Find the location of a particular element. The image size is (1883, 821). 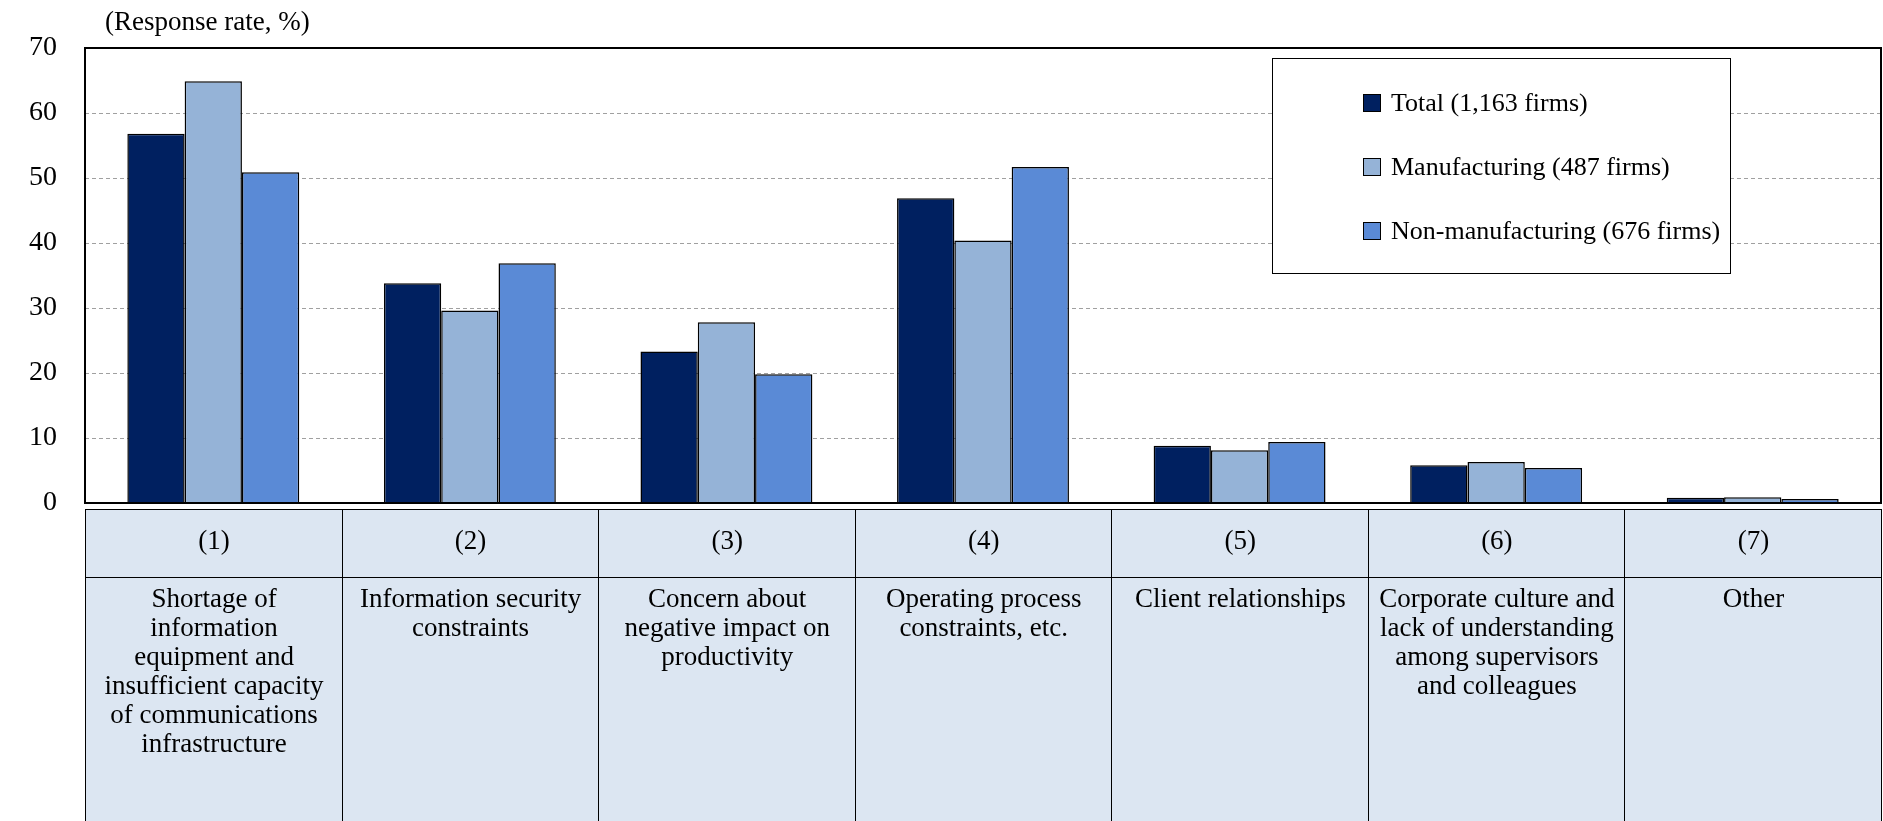

y-tick-label: 30 is located at coordinates (43, 306).